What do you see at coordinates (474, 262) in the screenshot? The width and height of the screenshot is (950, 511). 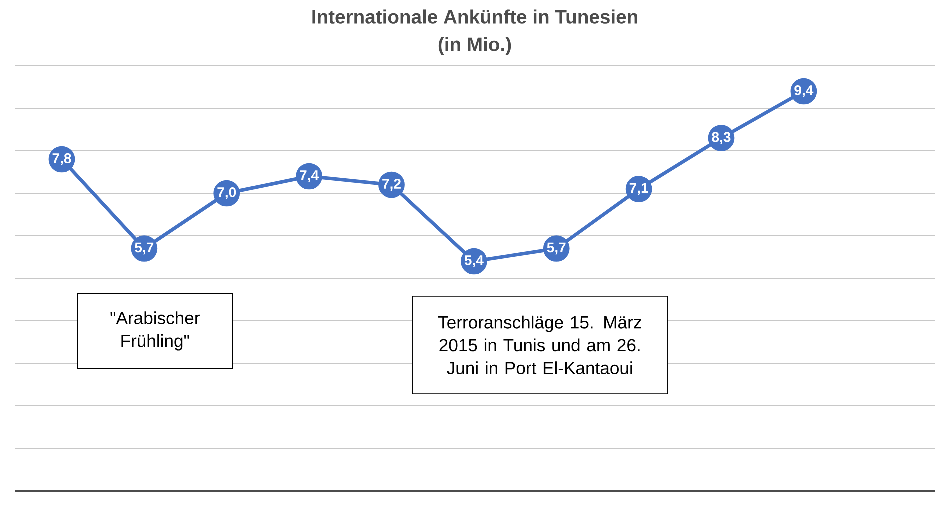 I see `data-label: 5,4` at bounding box center [474, 262].